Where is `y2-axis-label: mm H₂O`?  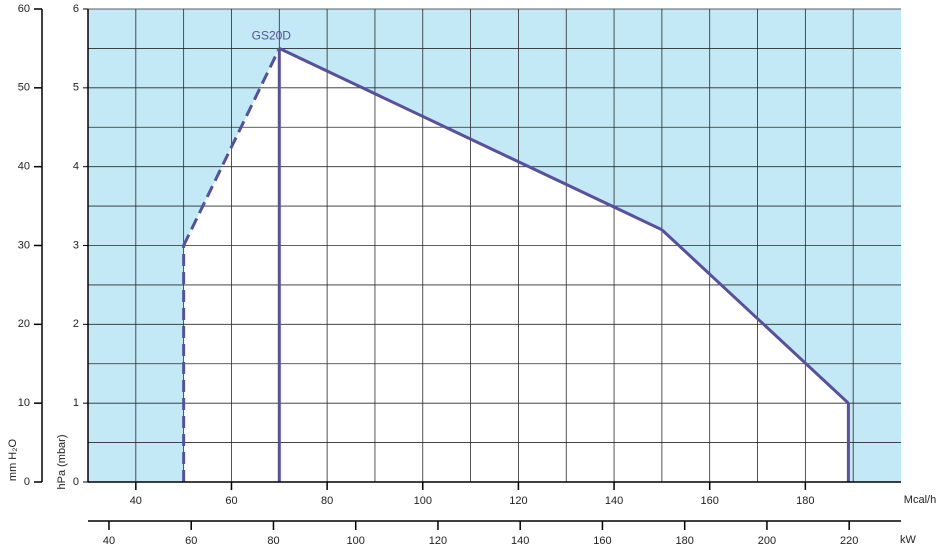
y2-axis-label: mm H₂O is located at coordinates (13, 459).